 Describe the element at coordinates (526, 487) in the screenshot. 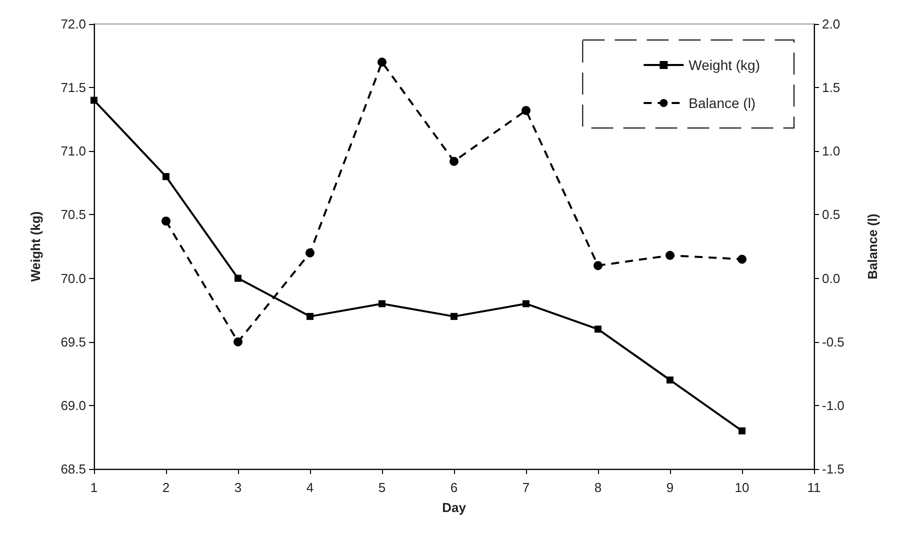

I see `x-tick-label: 7` at that location.